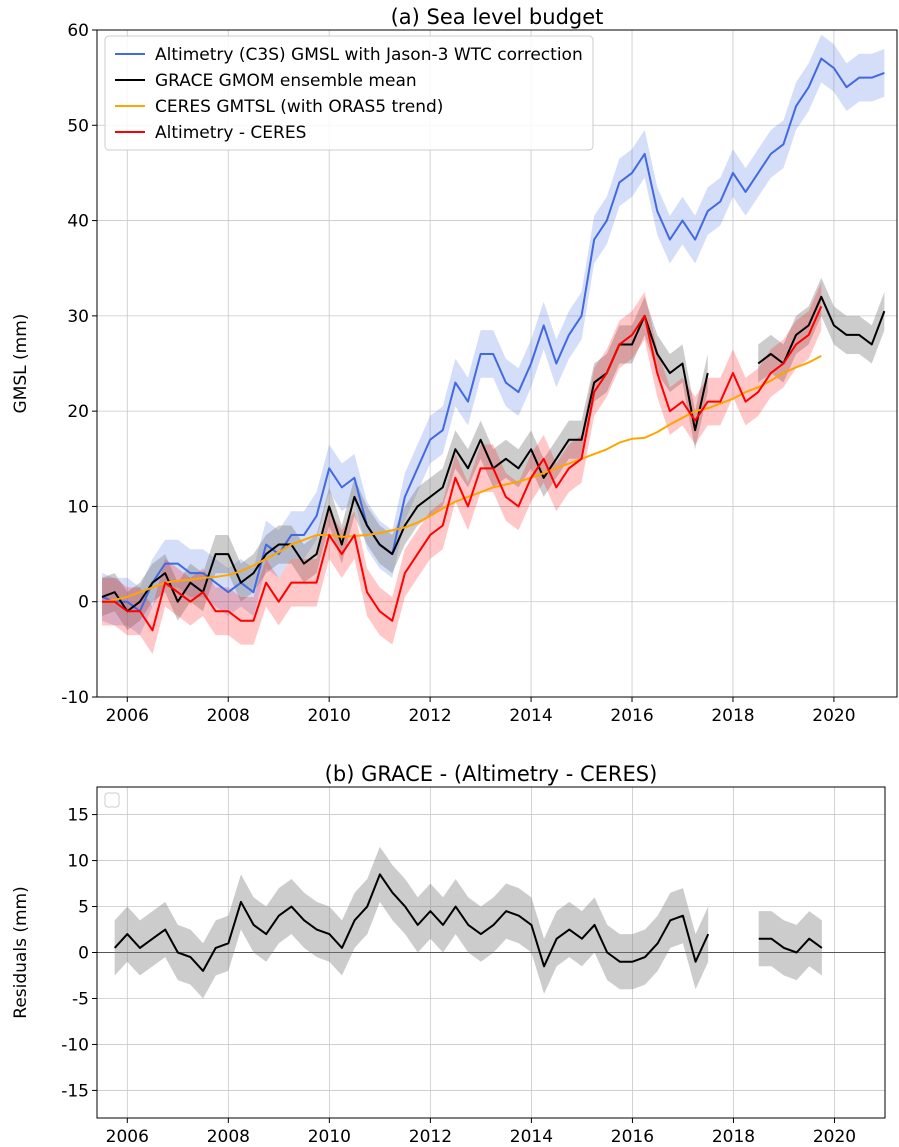  Describe the element at coordinates (21, 952) in the screenshot. I see `y-axis-label: Residuals (mm)` at that location.